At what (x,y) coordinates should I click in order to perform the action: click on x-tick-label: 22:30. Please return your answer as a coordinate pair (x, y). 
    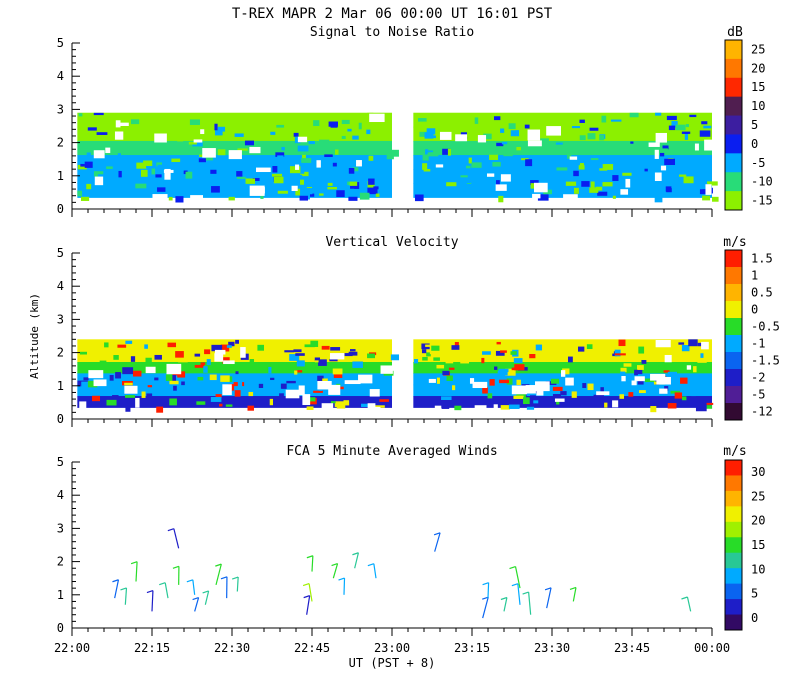
    Looking at the image, I should click on (232, 648).